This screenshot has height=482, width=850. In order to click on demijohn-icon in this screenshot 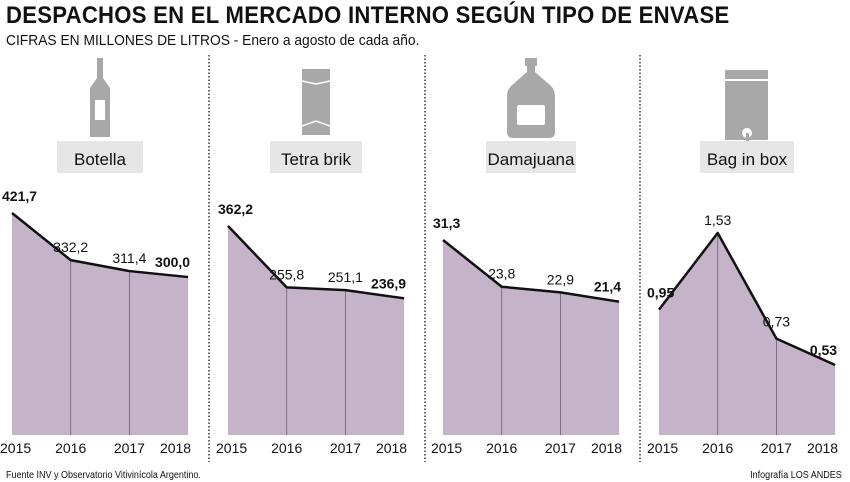, I will do `click(531, 98)`.